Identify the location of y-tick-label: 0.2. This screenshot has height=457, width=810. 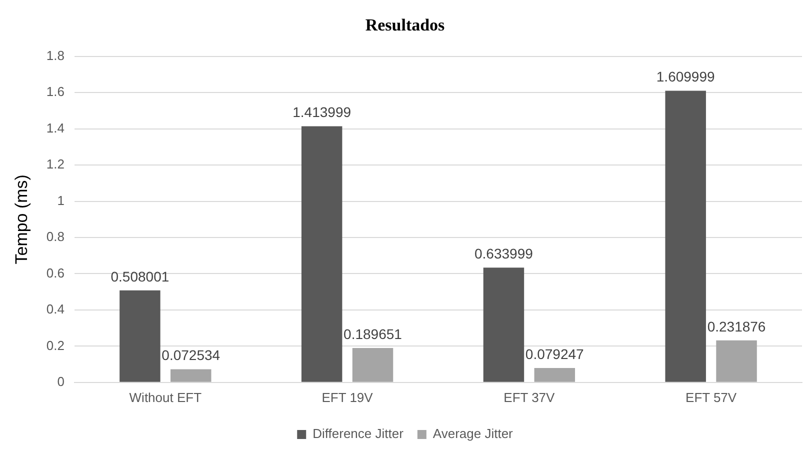
(55, 345).